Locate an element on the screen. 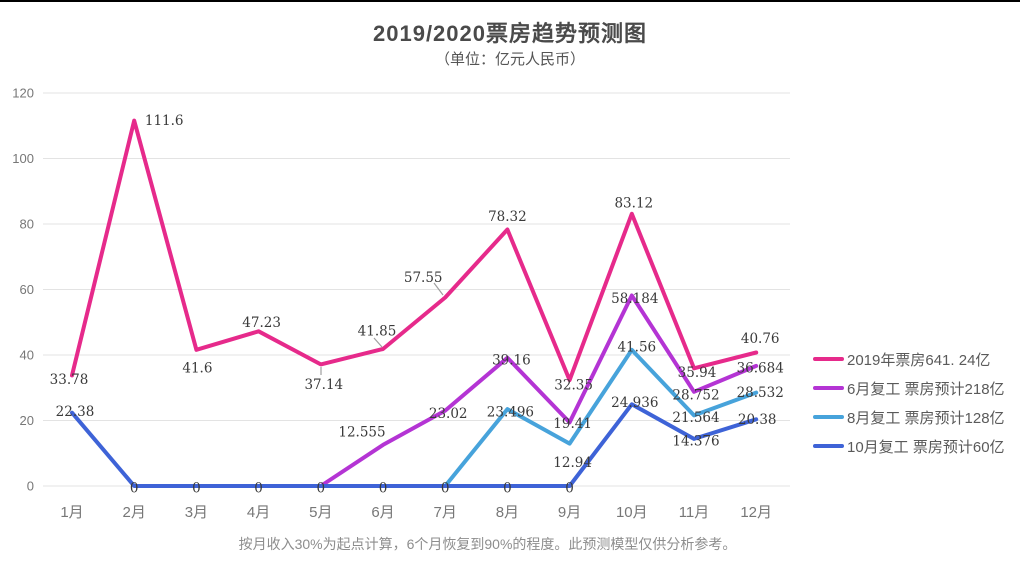 This screenshot has width=1020, height=566. data-label: 32.35 is located at coordinates (573, 386).